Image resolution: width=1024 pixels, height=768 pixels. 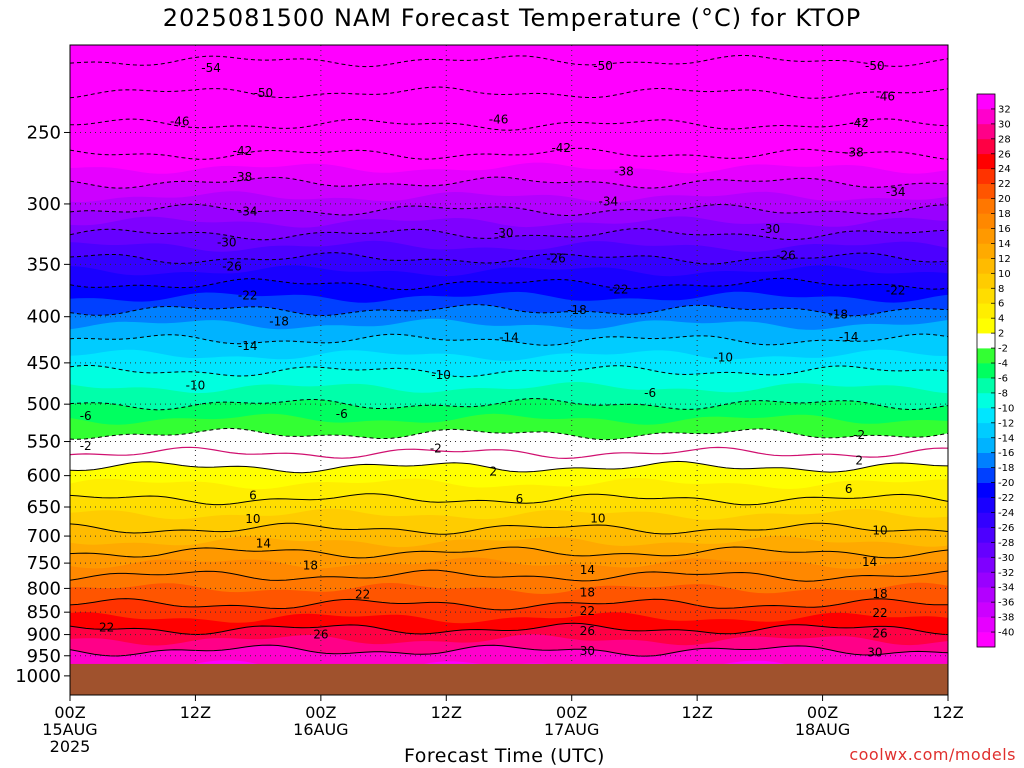 I want to click on legend-label: 14, so click(x=1004, y=244).